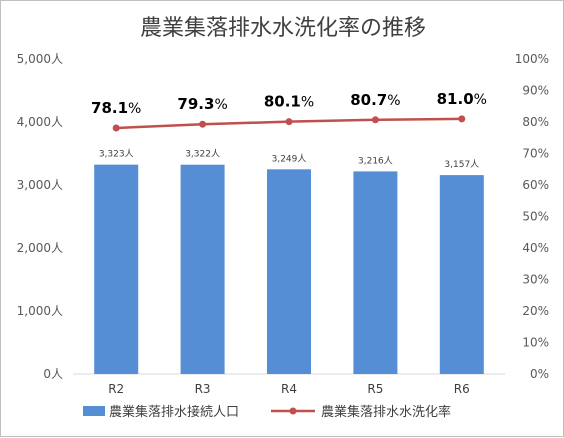 This screenshot has width=564, height=438. I want to click on right-tick-label: 20%, so click(535, 311).